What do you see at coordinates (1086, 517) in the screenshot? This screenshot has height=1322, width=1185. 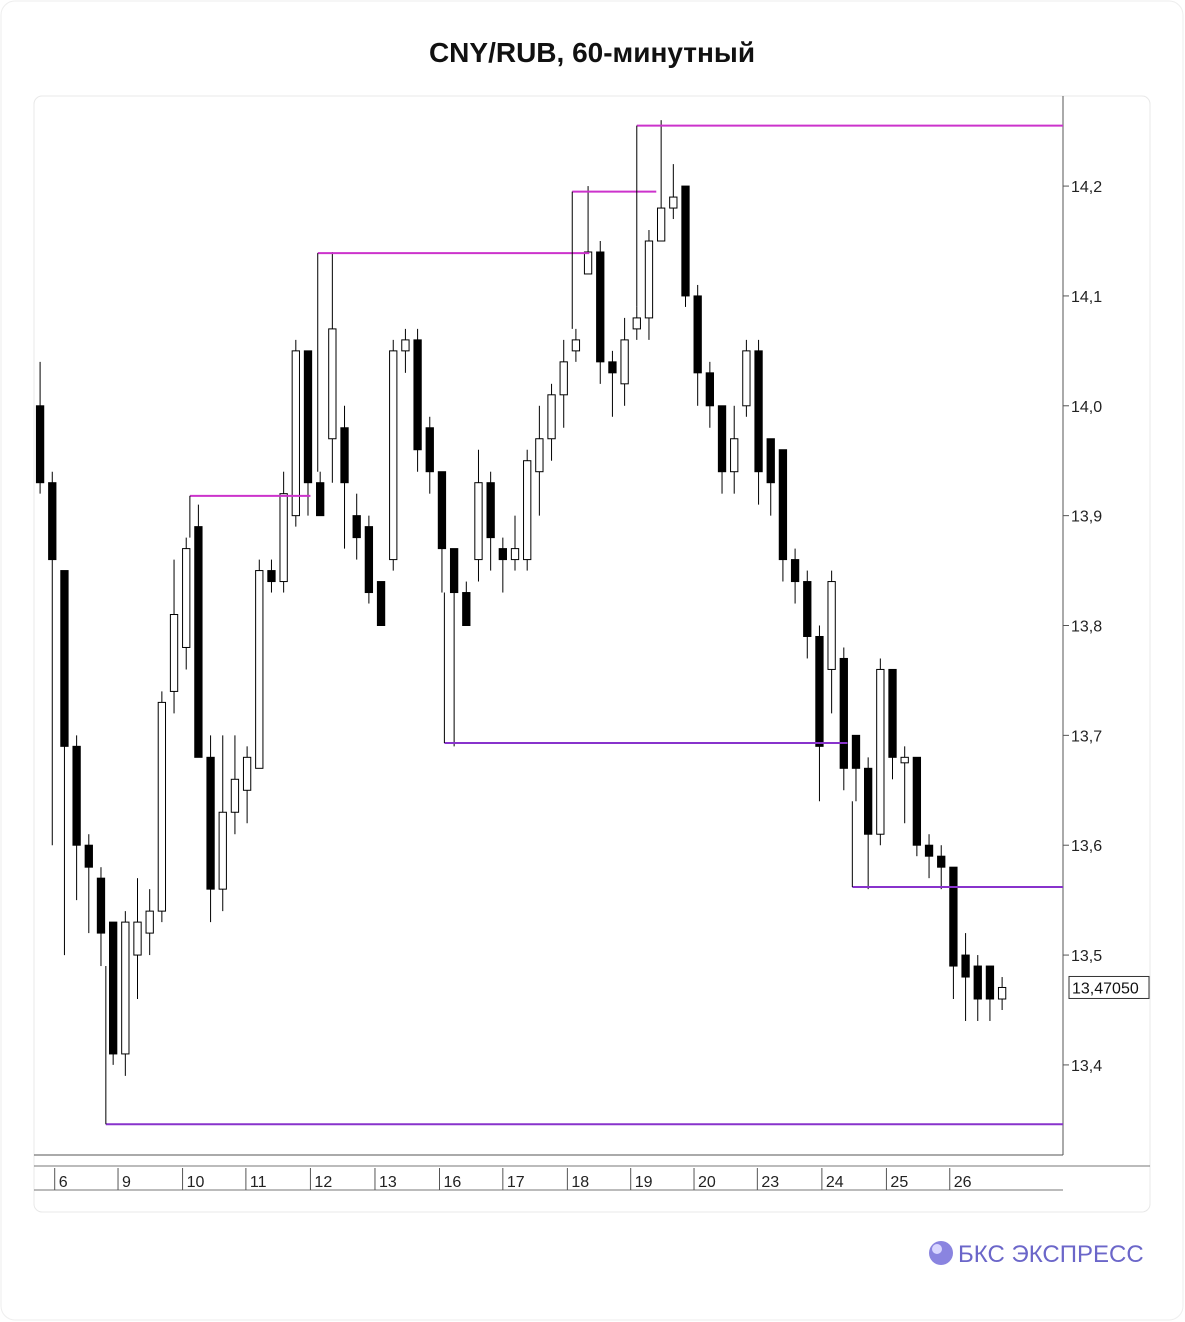 I see `y-tick-label: 13,9` at bounding box center [1086, 517].